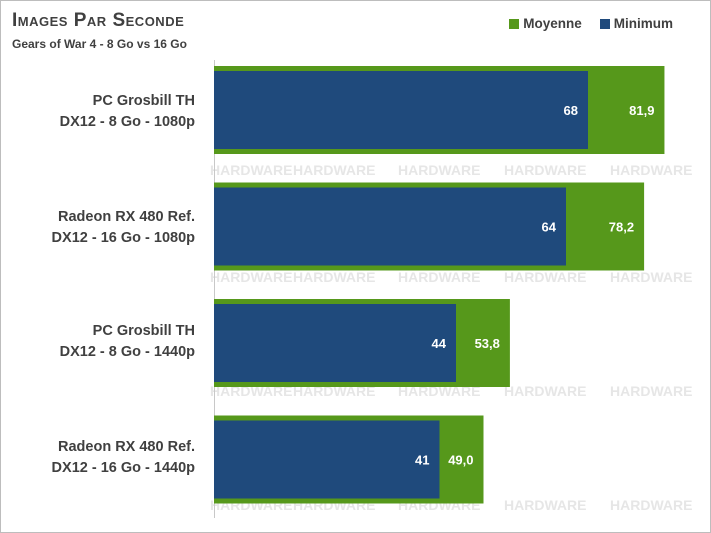 This screenshot has height=533, width=711. I want to click on legend-swatch-minimum, so click(604, 23).